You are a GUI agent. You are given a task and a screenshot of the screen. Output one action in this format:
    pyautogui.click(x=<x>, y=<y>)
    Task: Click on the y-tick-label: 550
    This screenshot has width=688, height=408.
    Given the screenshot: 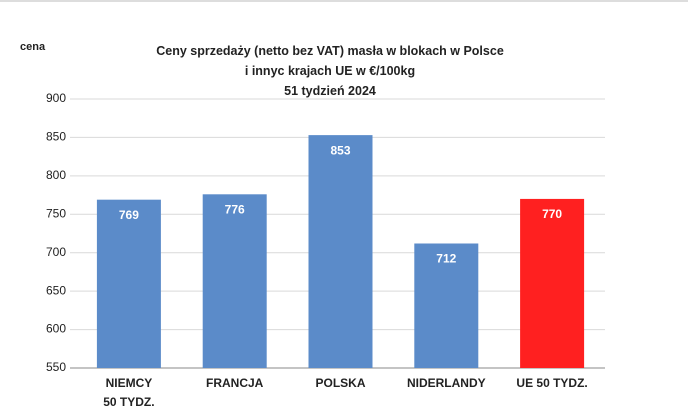 What is the action you would take?
    pyautogui.click(x=56, y=367)
    